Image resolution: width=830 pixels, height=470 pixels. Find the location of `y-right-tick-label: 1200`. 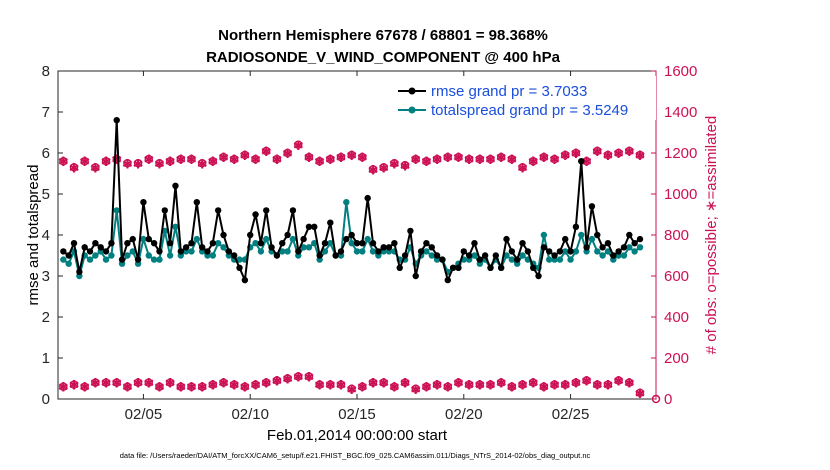

y-right-tick-label: 1200 is located at coordinates (680, 153).